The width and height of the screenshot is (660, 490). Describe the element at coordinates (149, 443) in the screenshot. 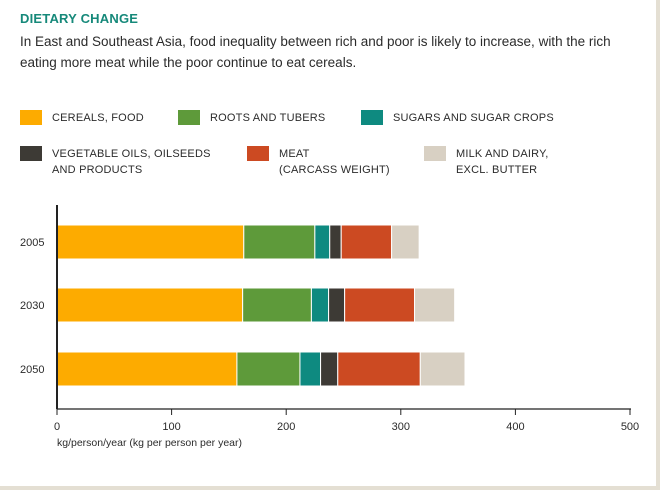

I see `x-axis-label: kg/person/year (kg per person per year)` at that location.